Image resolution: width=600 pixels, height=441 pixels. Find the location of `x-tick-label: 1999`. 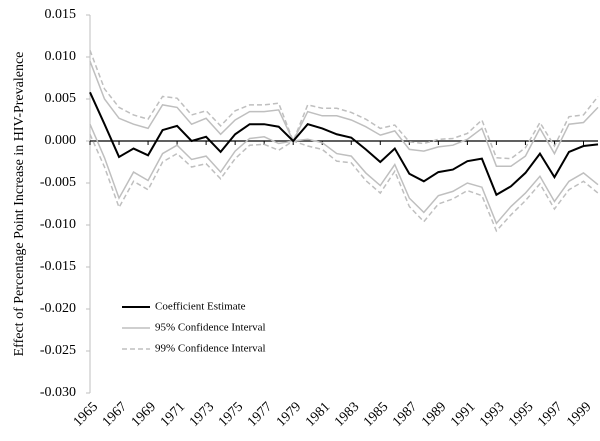

x-tick-label: 1999 is located at coordinates (579, 414).